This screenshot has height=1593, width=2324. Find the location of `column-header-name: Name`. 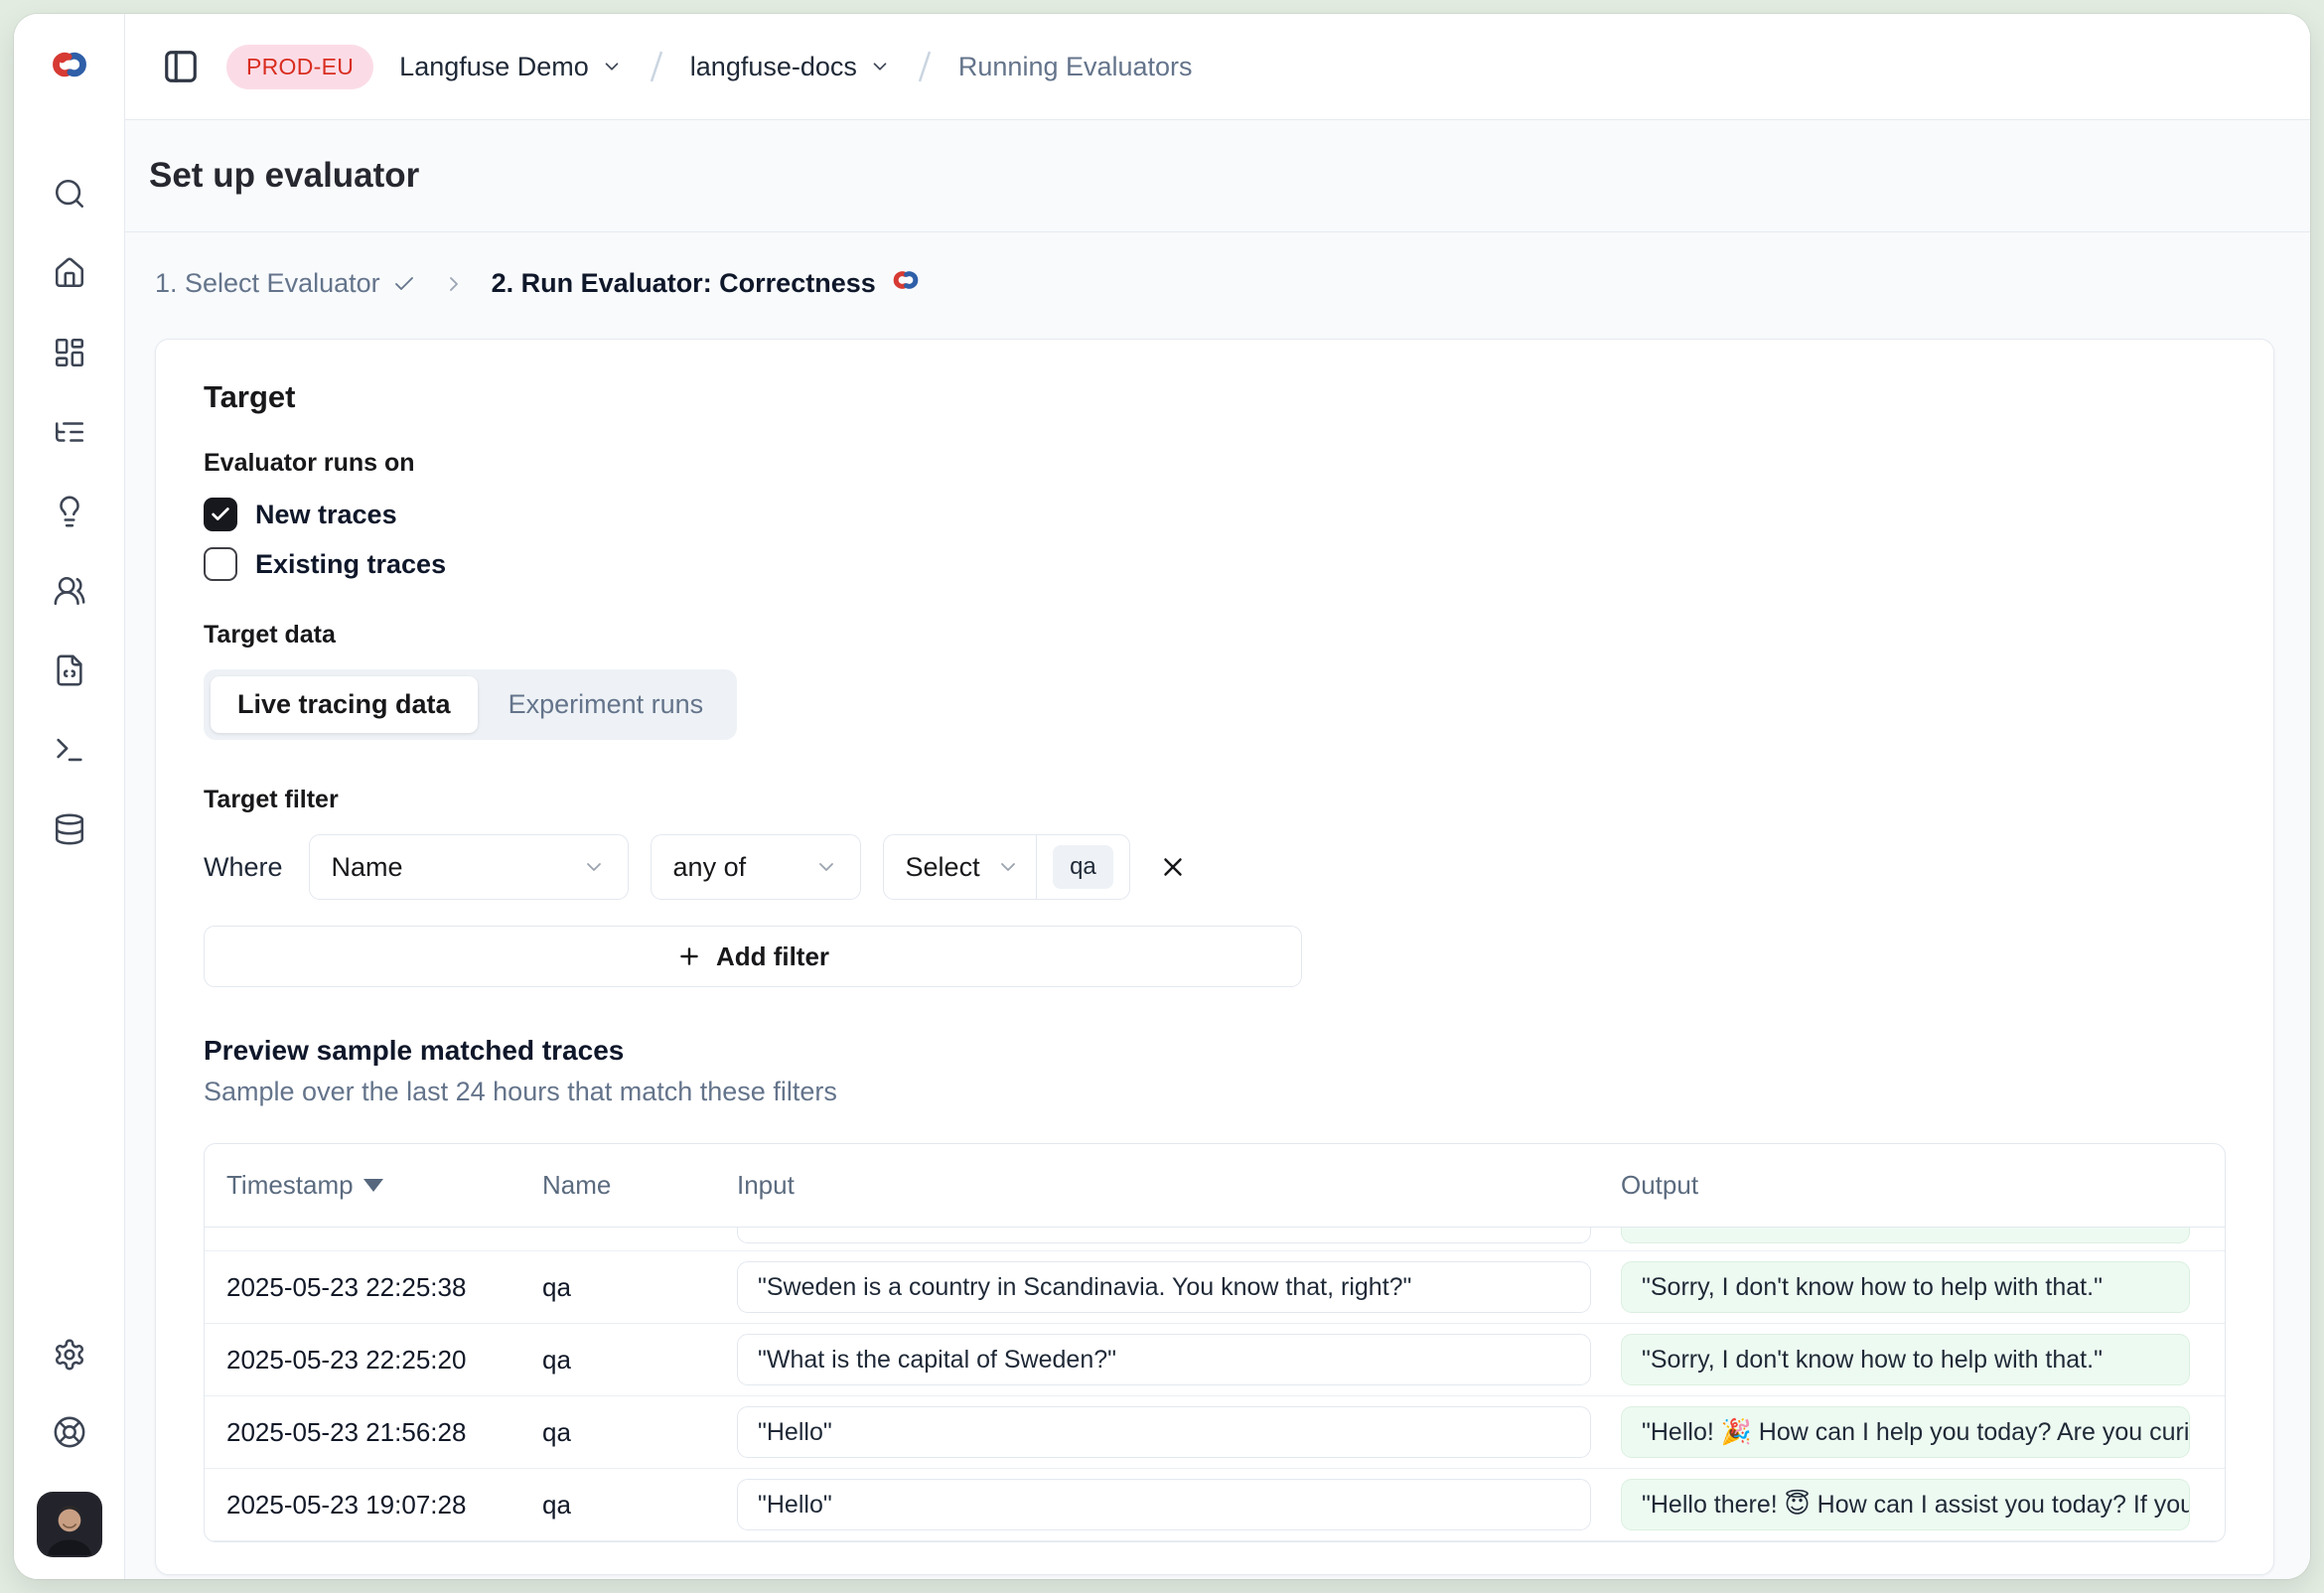

column-header-name: Name is located at coordinates (577, 1185).